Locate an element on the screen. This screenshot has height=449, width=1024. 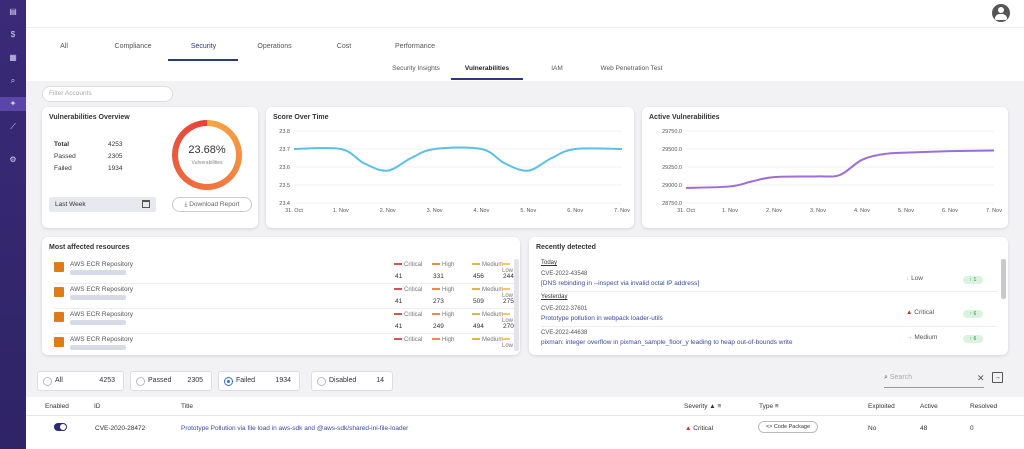
col-severity: Severity ▲ ≡ is located at coordinates (703, 406).